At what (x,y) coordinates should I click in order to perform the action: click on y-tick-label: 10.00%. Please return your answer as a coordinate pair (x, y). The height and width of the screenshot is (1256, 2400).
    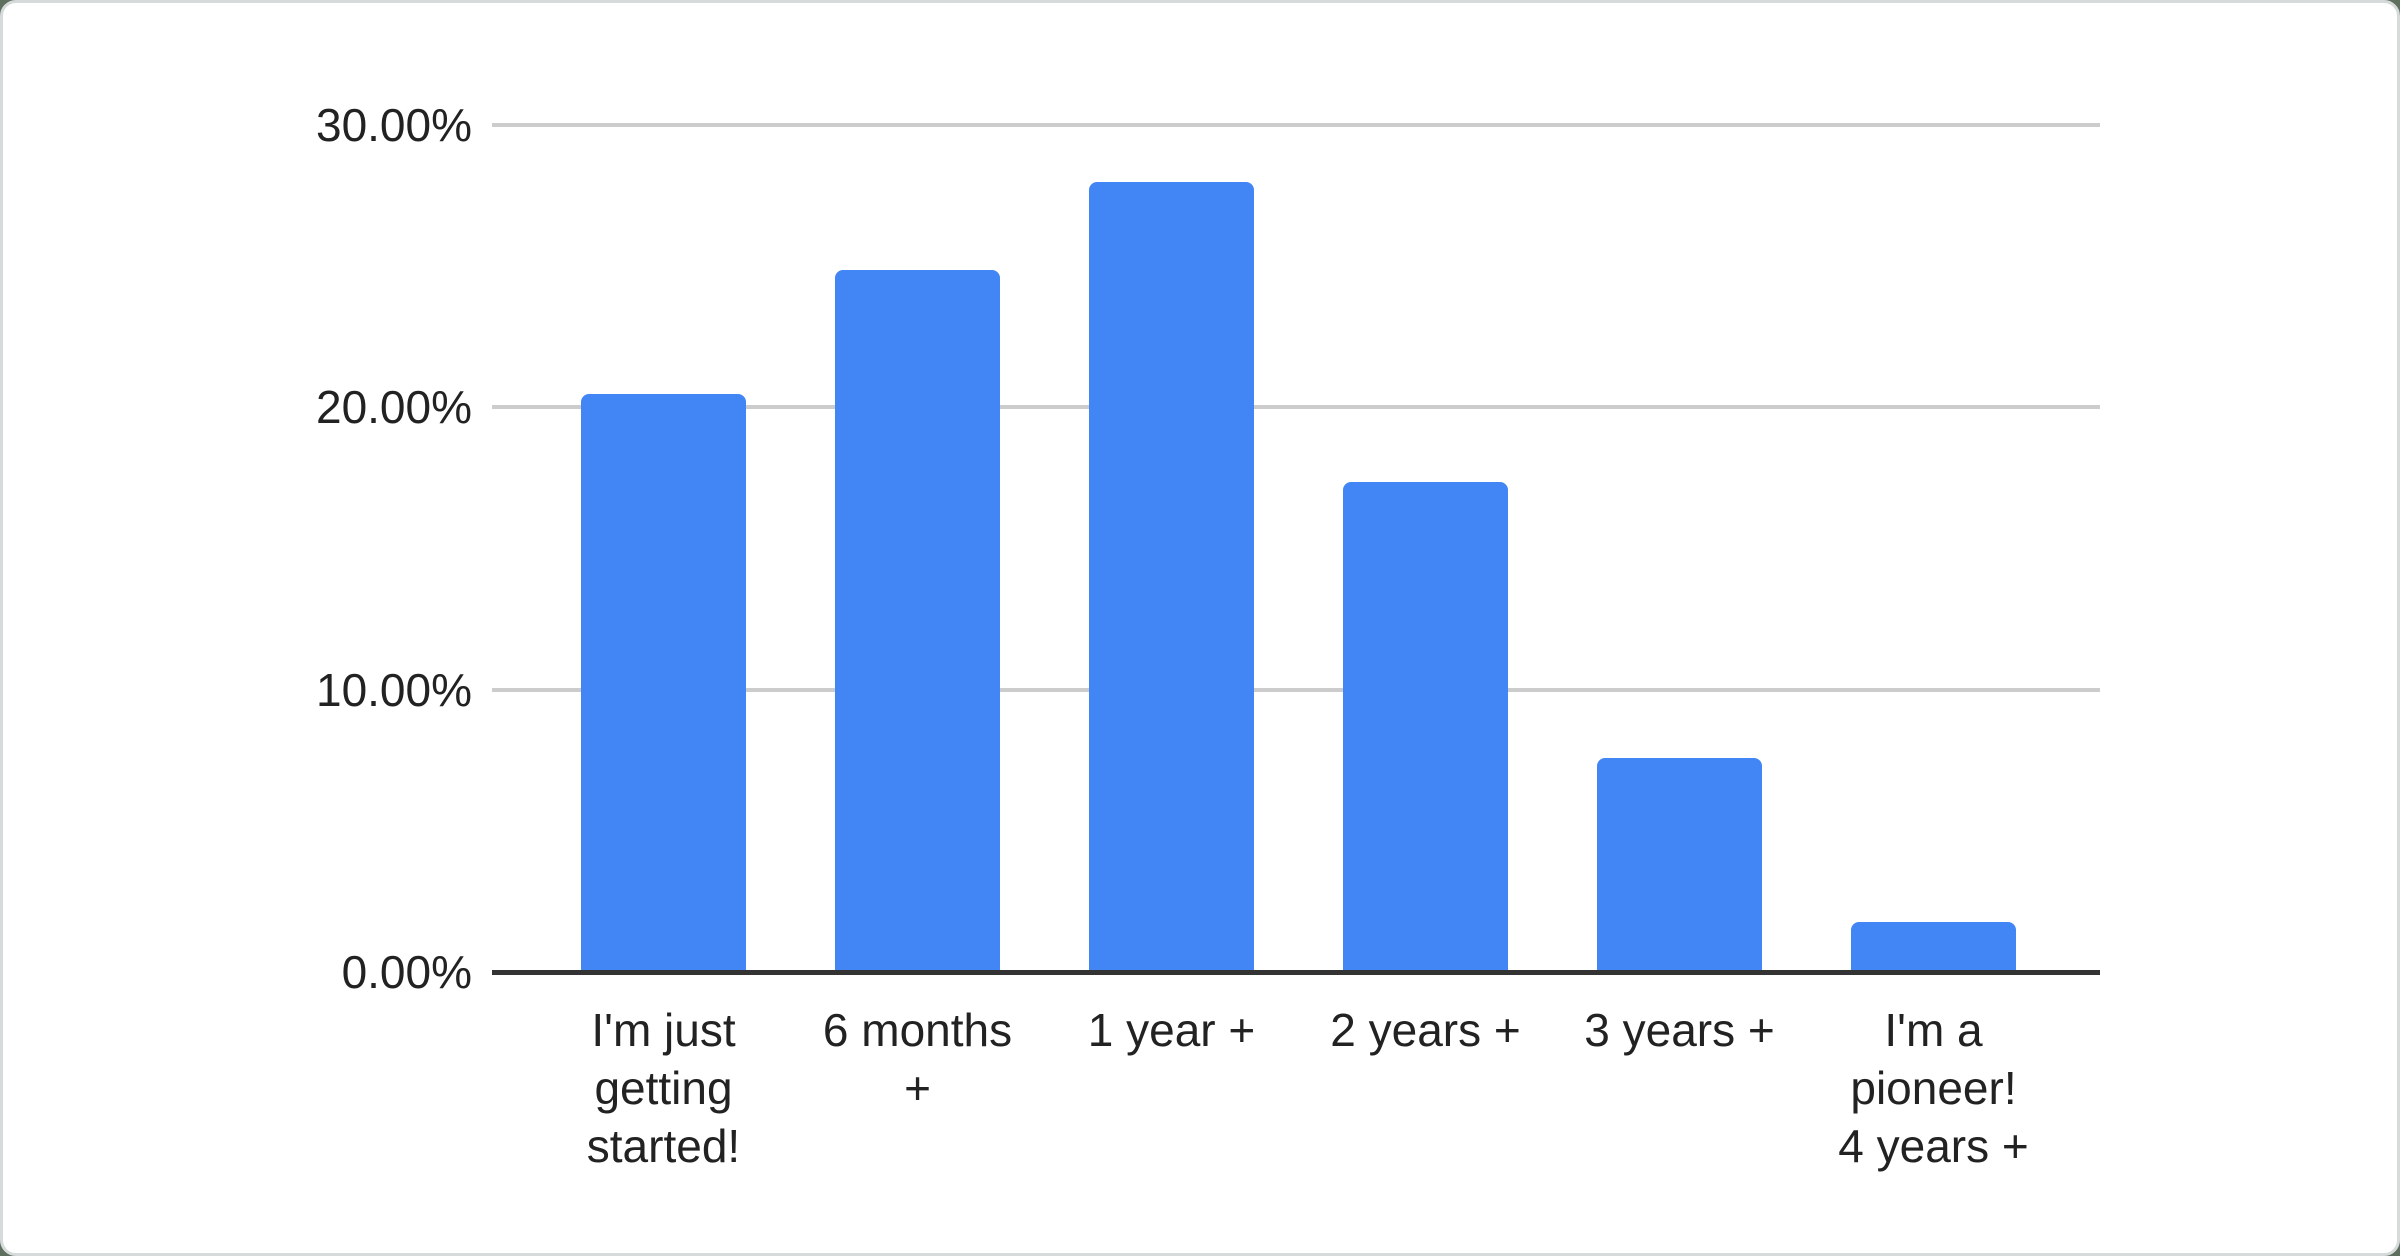
    Looking at the image, I should click on (393, 689).